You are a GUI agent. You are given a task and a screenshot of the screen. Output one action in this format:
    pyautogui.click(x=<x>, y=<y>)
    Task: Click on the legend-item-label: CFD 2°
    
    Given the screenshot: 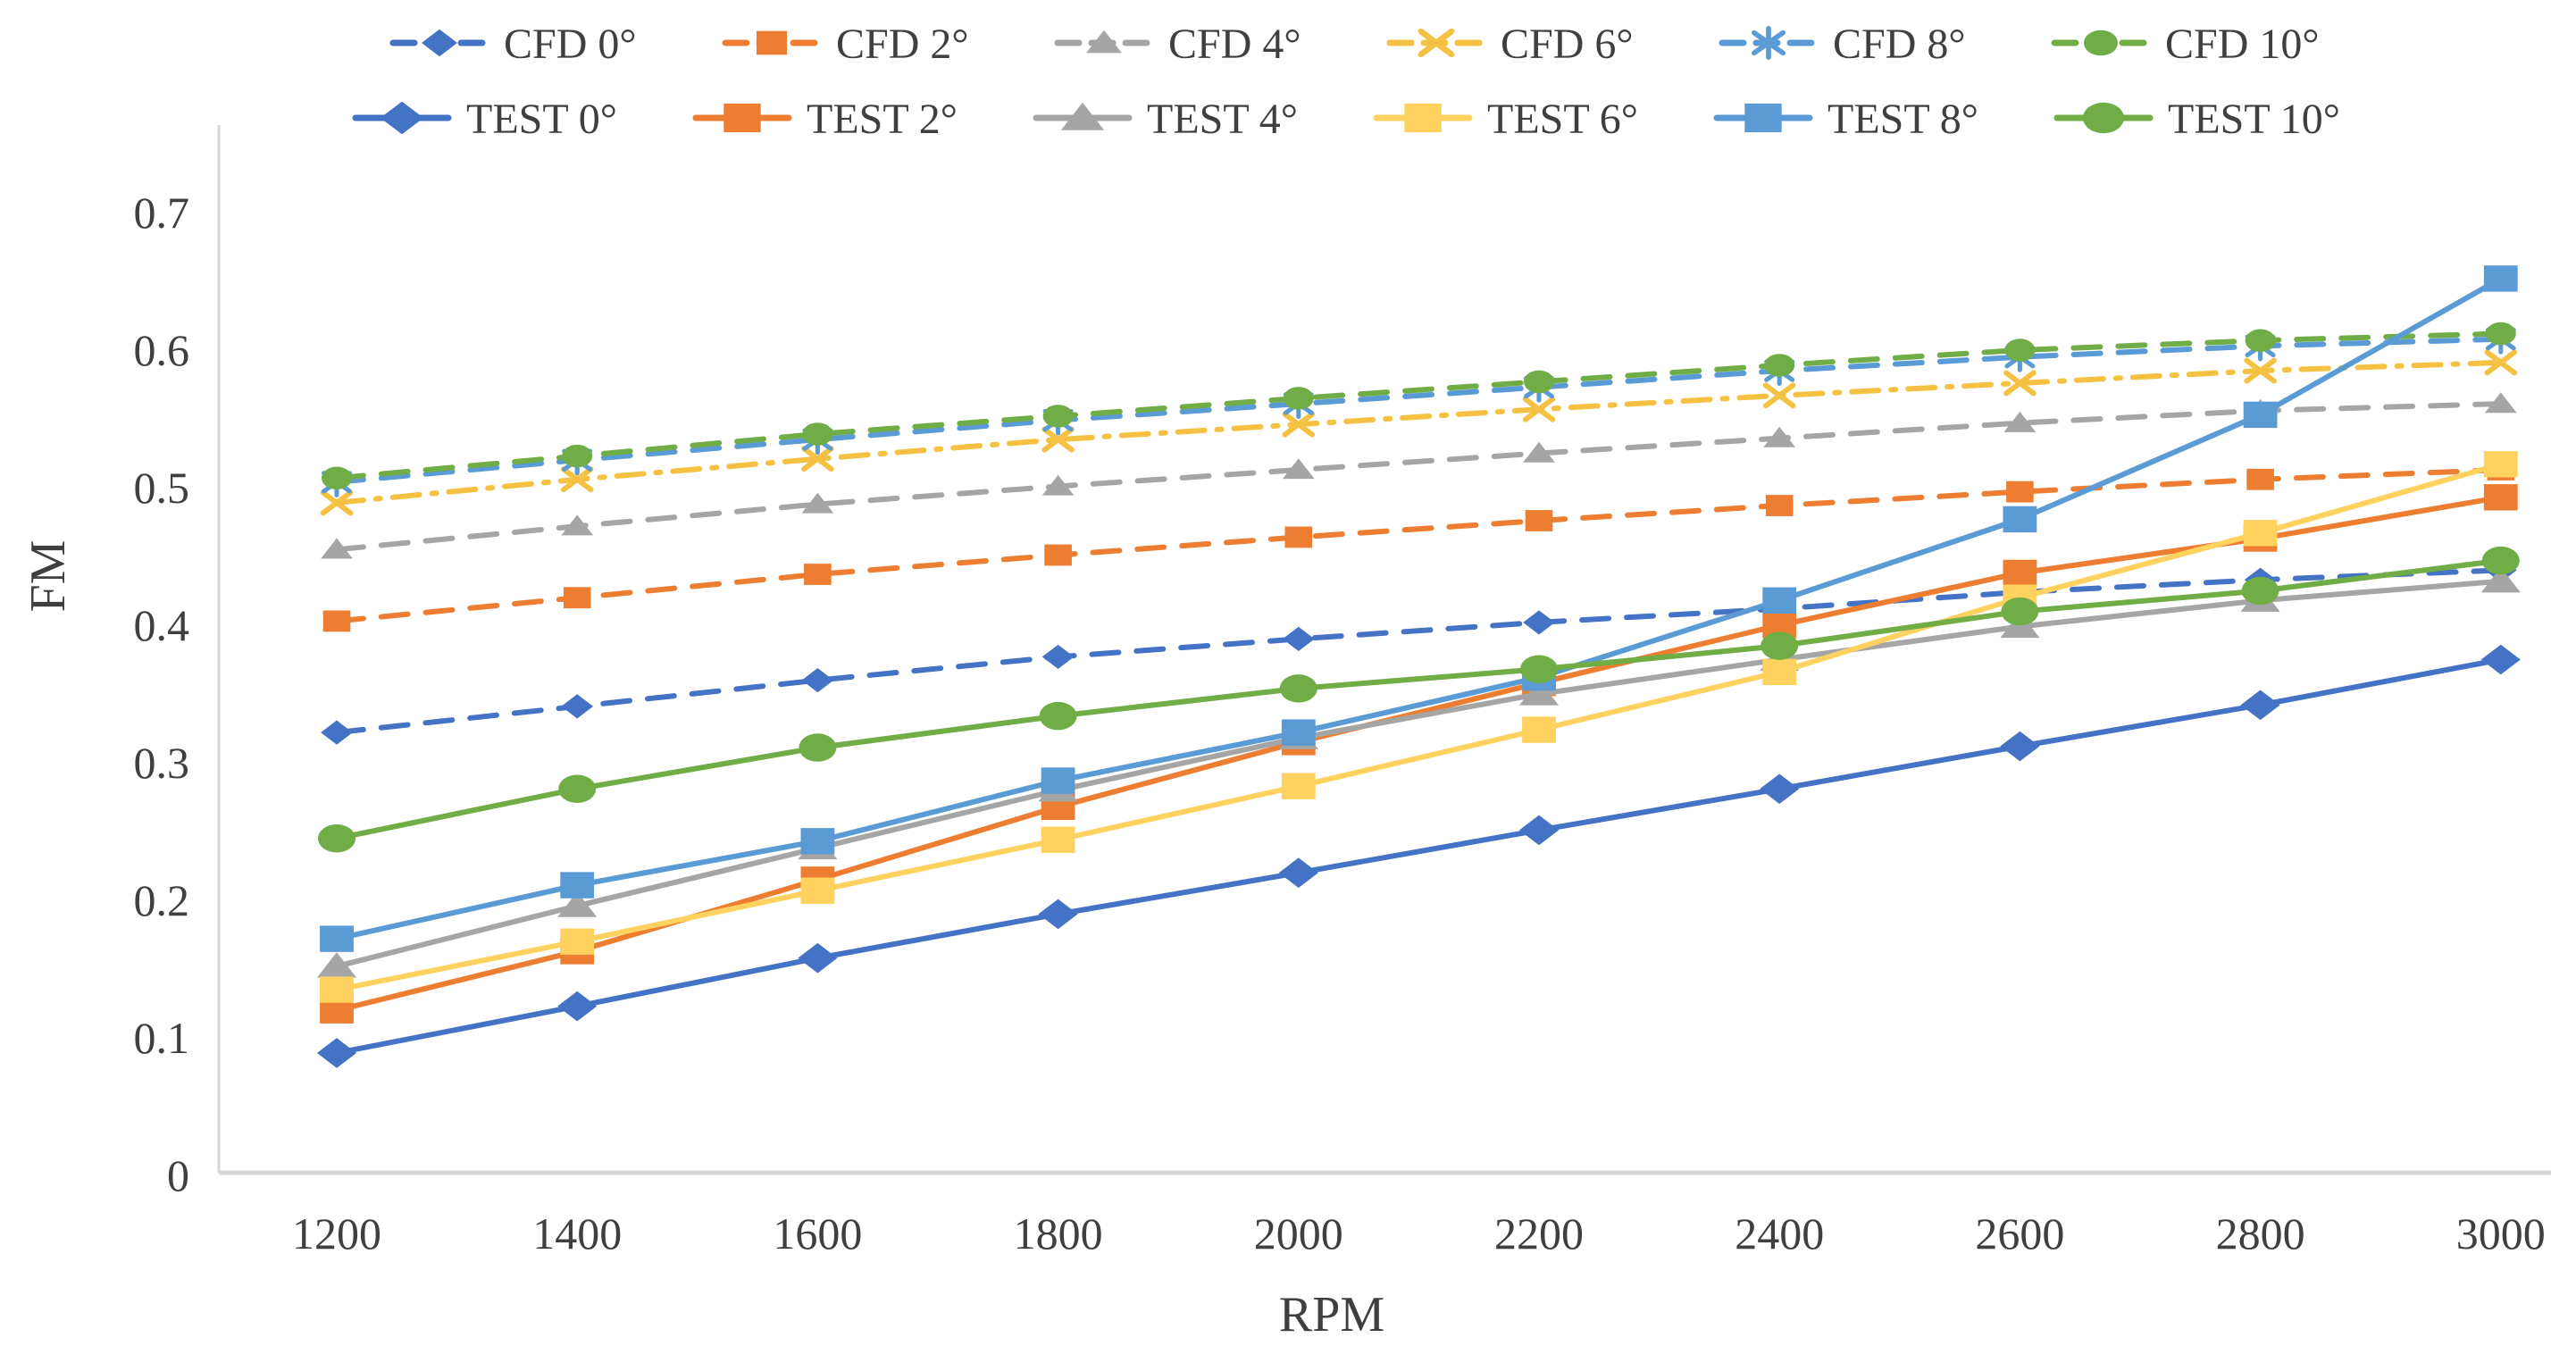 What is the action you would take?
    pyautogui.click(x=903, y=44)
    